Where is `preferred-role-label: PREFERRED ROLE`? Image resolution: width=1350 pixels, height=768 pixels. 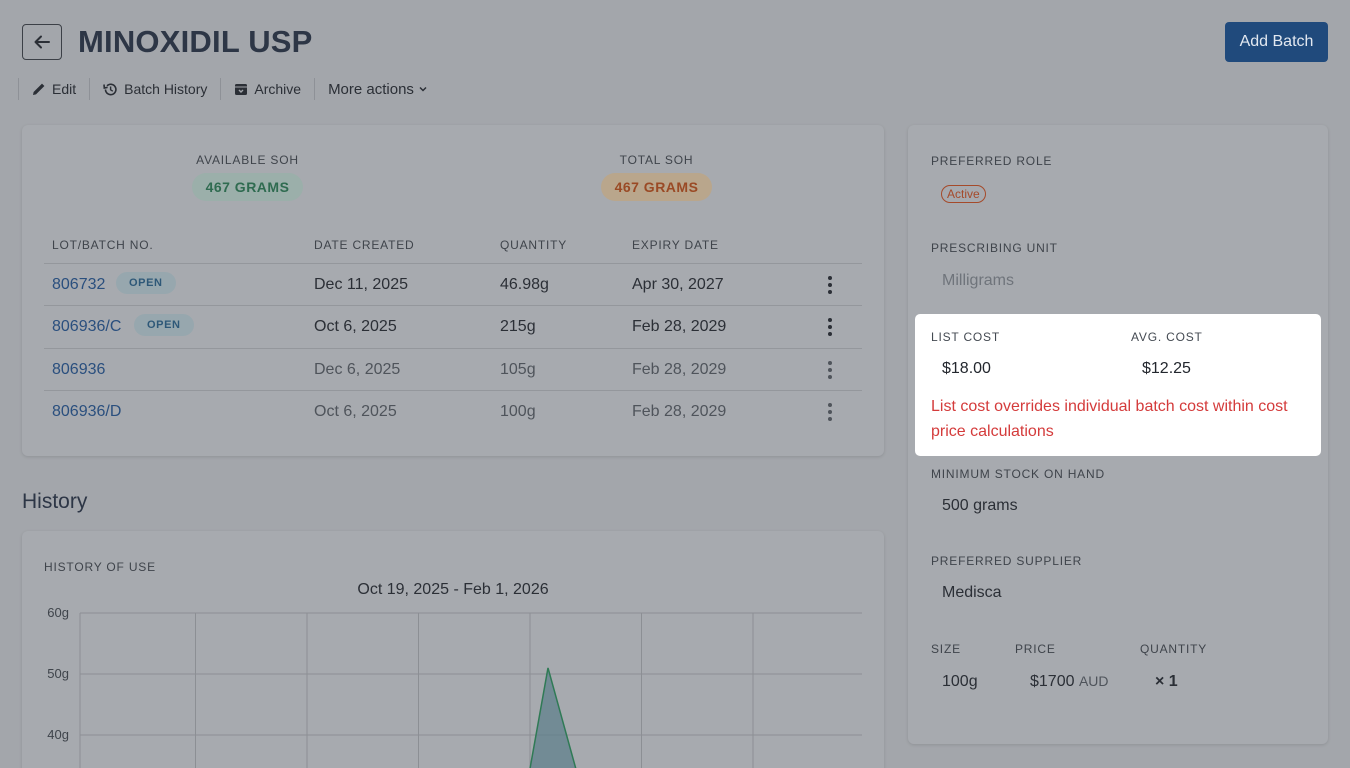
preferred-role-label: PREFERRED ROLE is located at coordinates (992, 161).